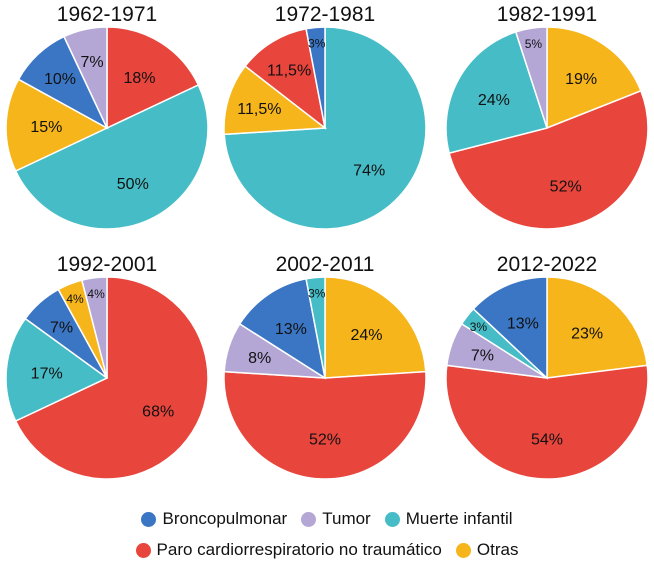 This screenshot has height=567, width=654. I want to click on data-label-broncopulmonar: 3%, so click(317, 44).